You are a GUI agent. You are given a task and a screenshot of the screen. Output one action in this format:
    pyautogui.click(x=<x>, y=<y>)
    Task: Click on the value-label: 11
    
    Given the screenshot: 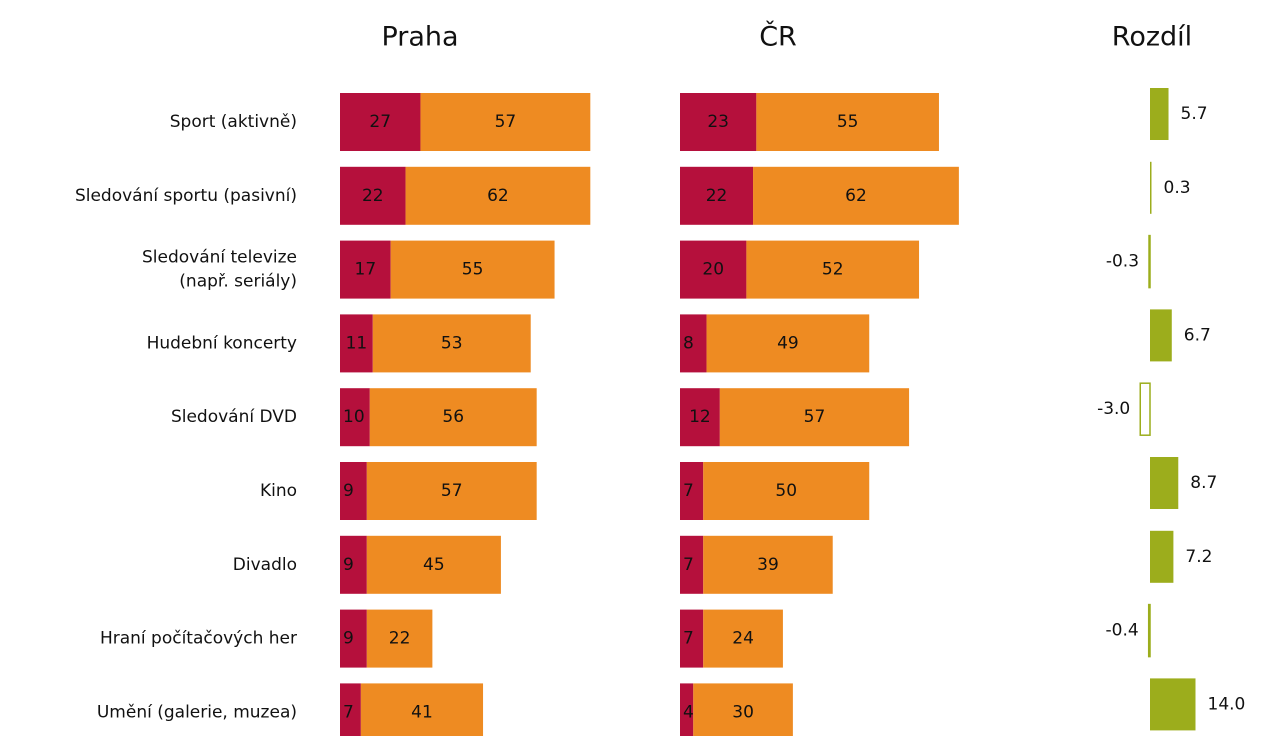 What is the action you would take?
    pyautogui.click(x=357, y=343)
    